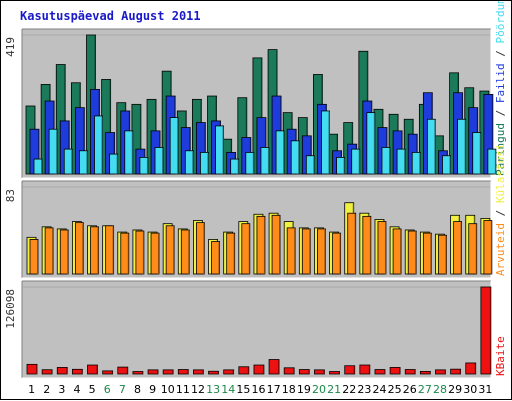 The image size is (512, 401). I want to click on legend-middle: Arvuteid / Külastusi, so click(500, 210).